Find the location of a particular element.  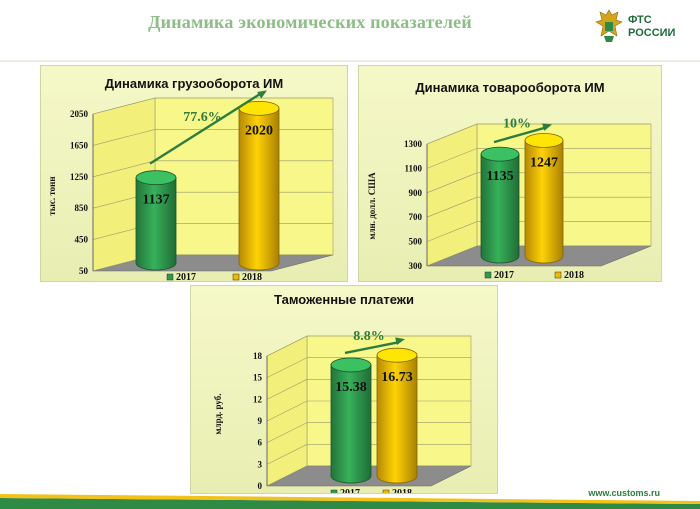

data-label: 1137 is located at coordinates (155, 200).